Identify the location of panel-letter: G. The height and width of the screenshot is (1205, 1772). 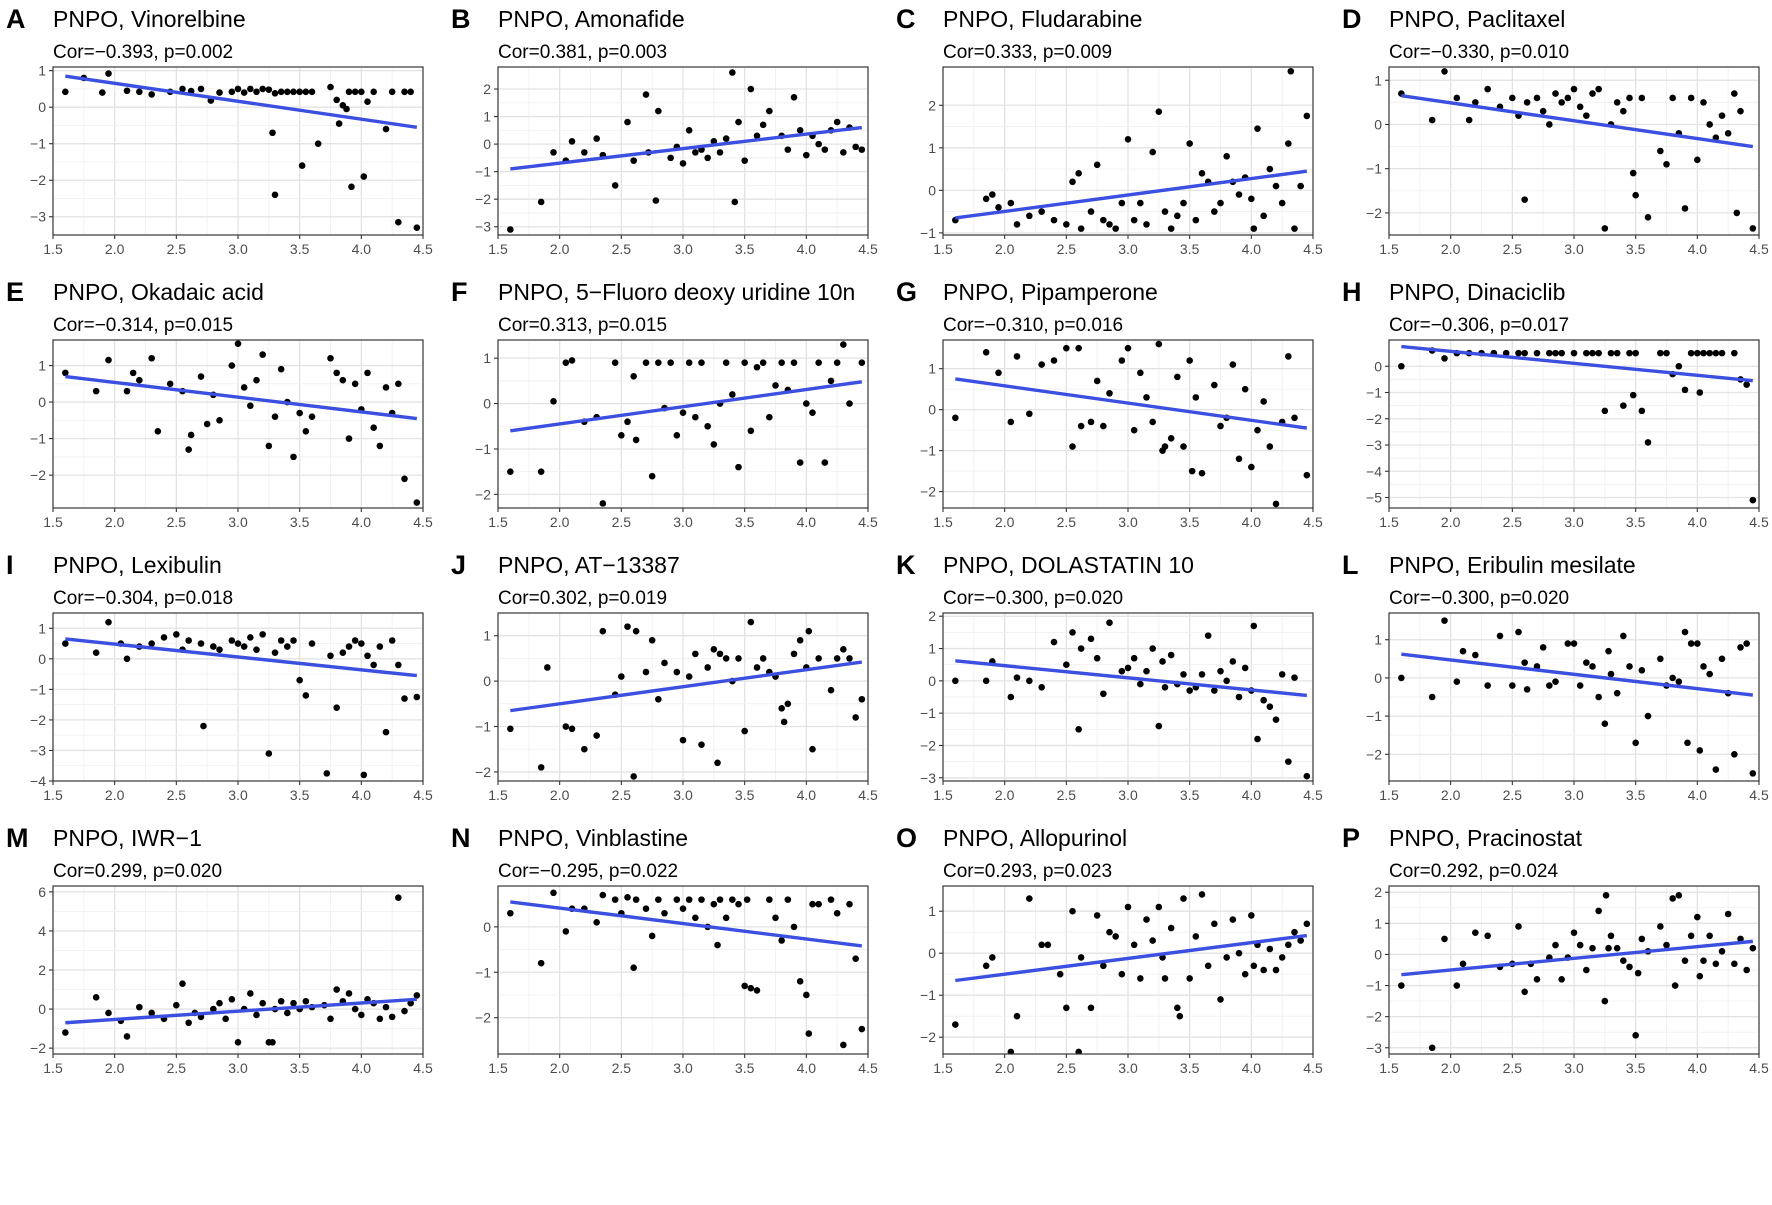
(906, 292).